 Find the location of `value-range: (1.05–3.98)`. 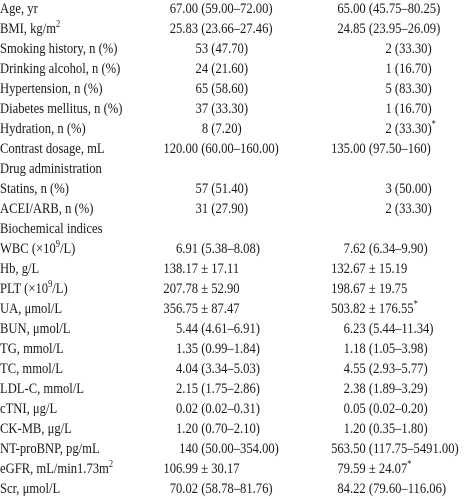

value-range: (1.05–3.98) is located at coordinates (398, 349).